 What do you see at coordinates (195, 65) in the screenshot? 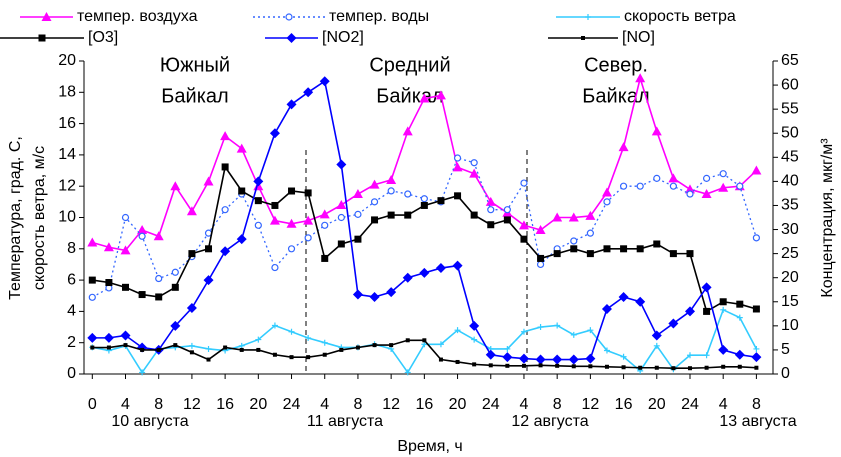
I see `region-label: Южный` at bounding box center [195, 65].